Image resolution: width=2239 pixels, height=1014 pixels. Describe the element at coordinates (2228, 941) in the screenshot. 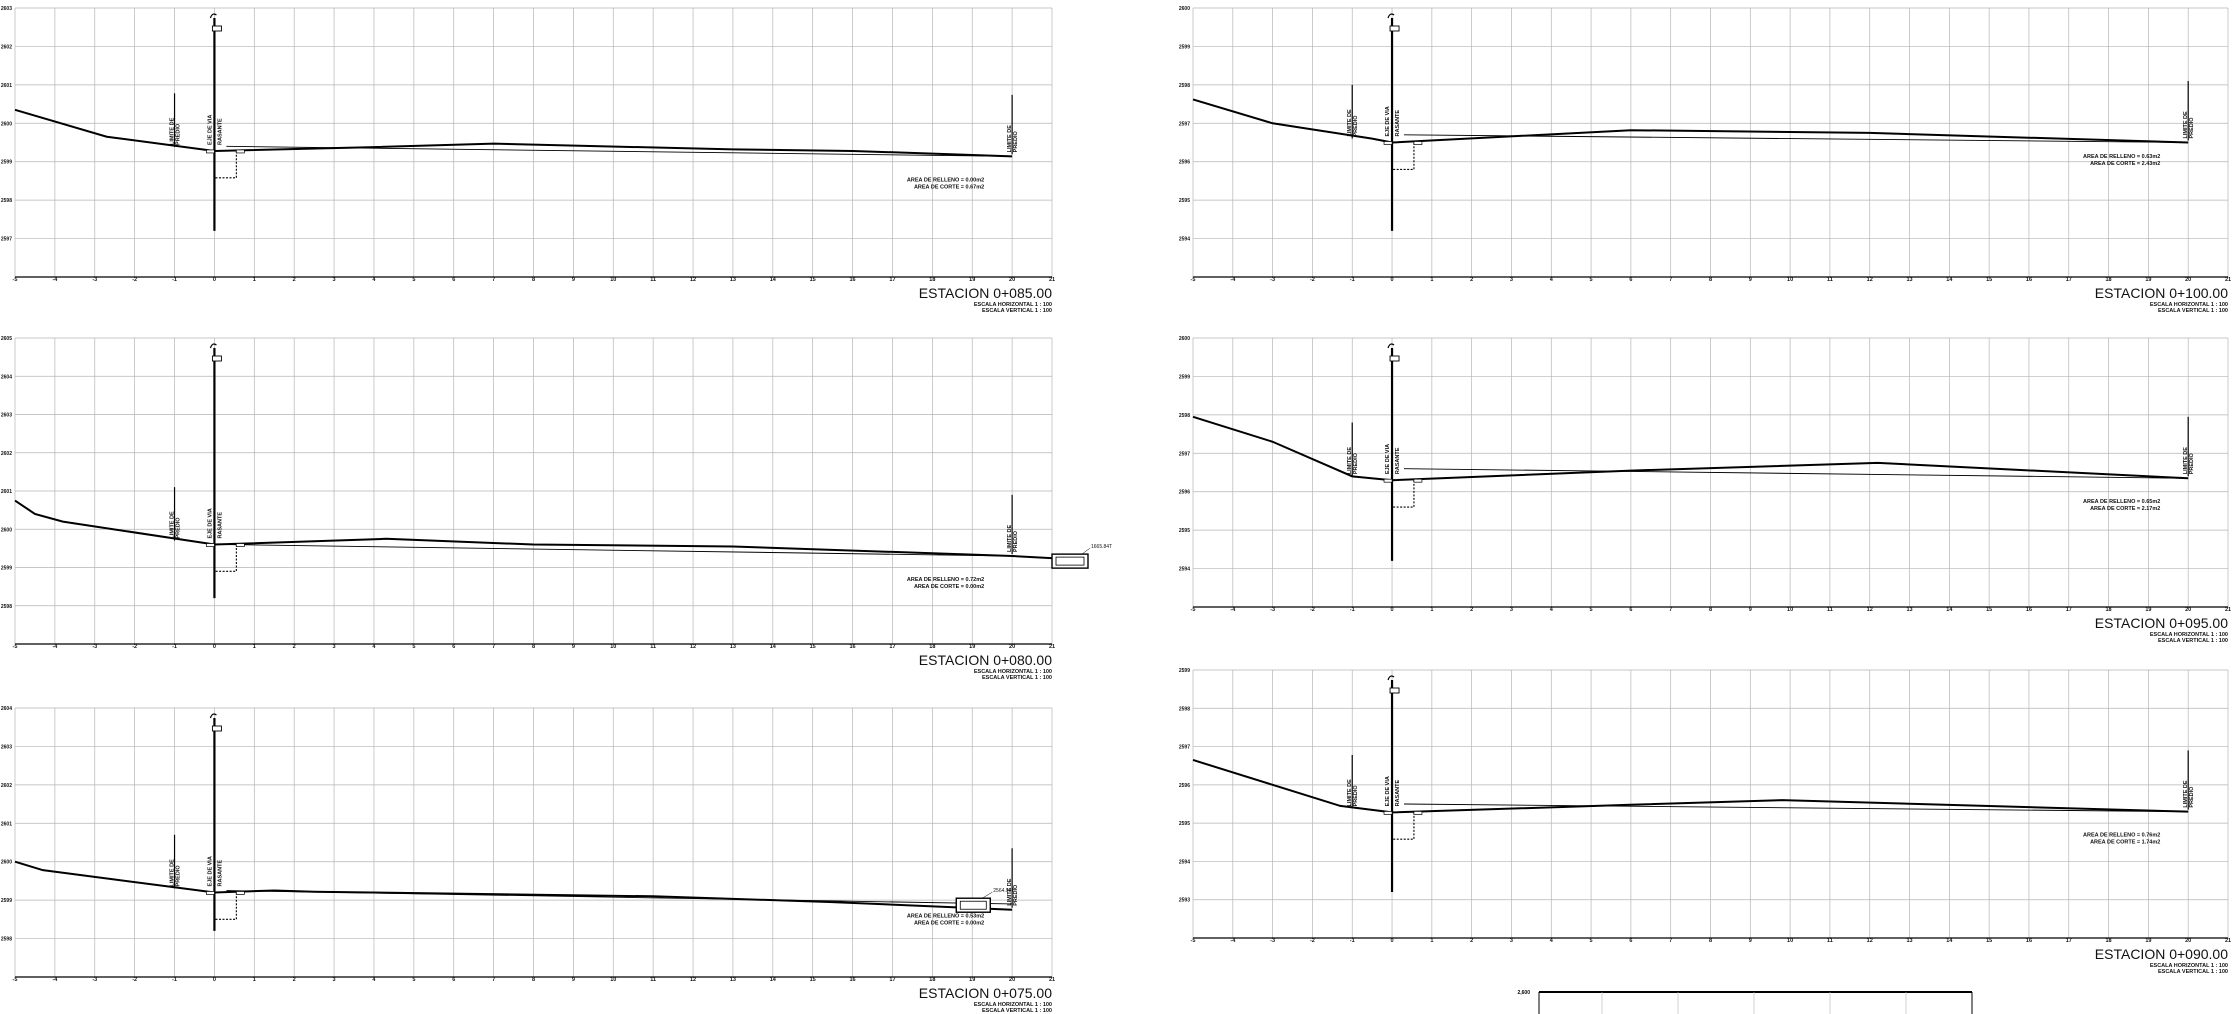

I see `x-tick-label: 21` at that location.